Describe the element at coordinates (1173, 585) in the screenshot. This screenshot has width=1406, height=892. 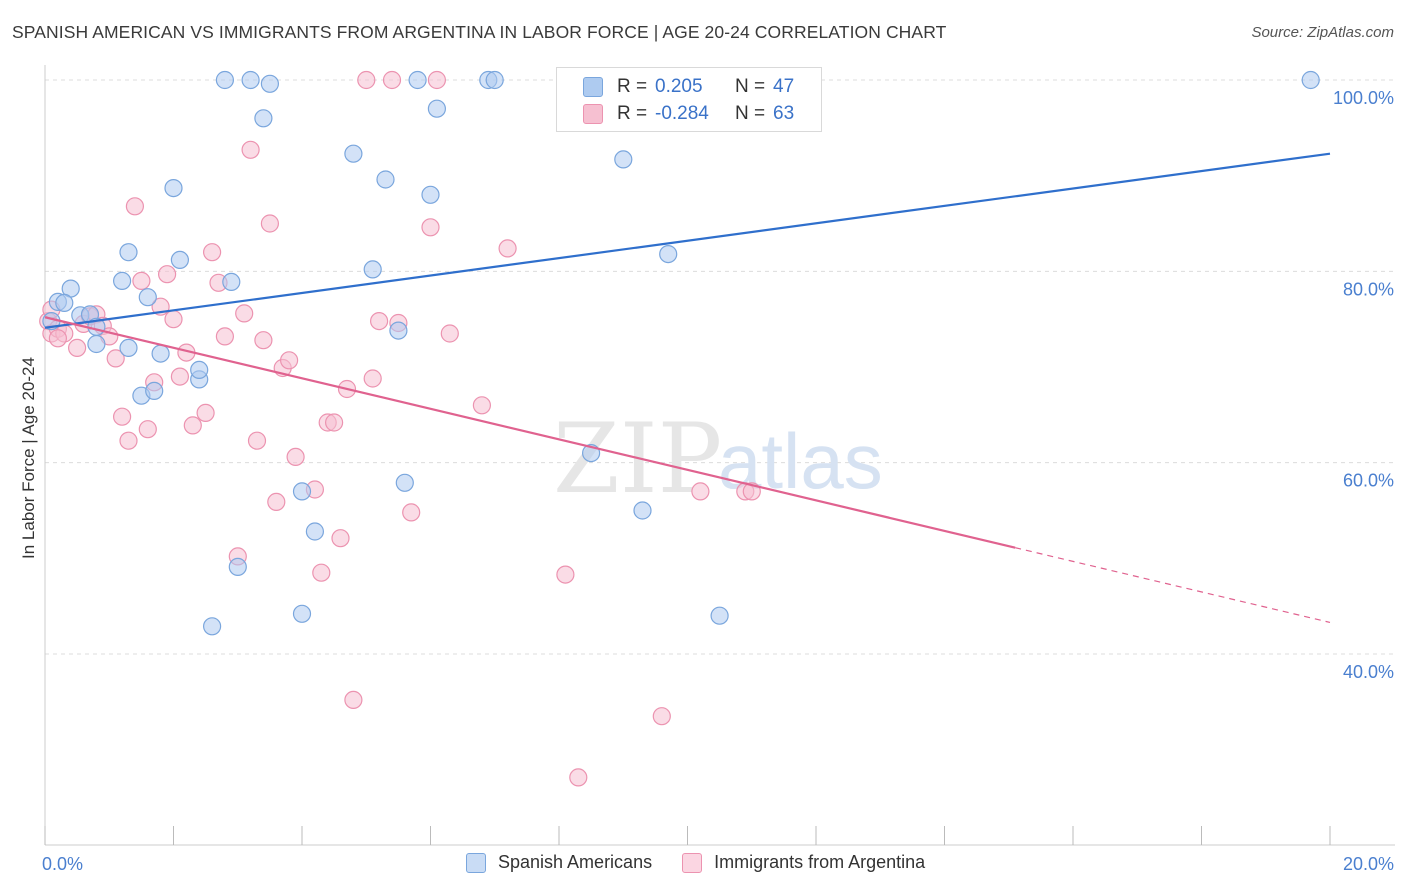
I see `trend-line-extension` at that location.